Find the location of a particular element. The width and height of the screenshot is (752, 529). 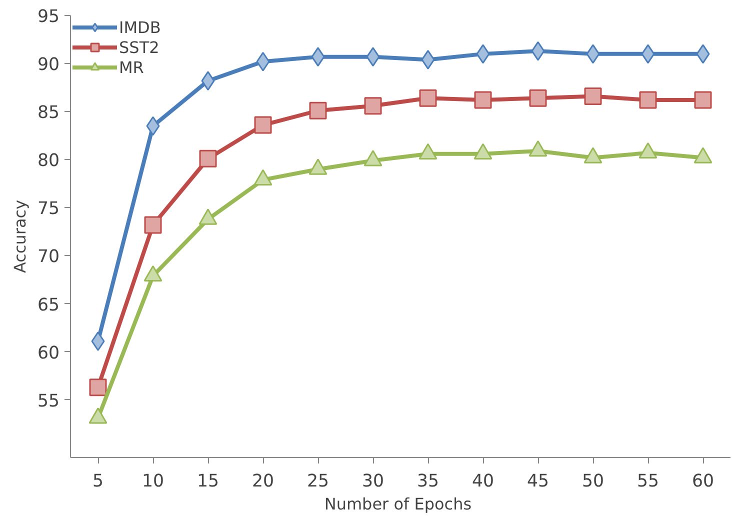

x-tick-label: 25 is located at coordinates (318, 482).